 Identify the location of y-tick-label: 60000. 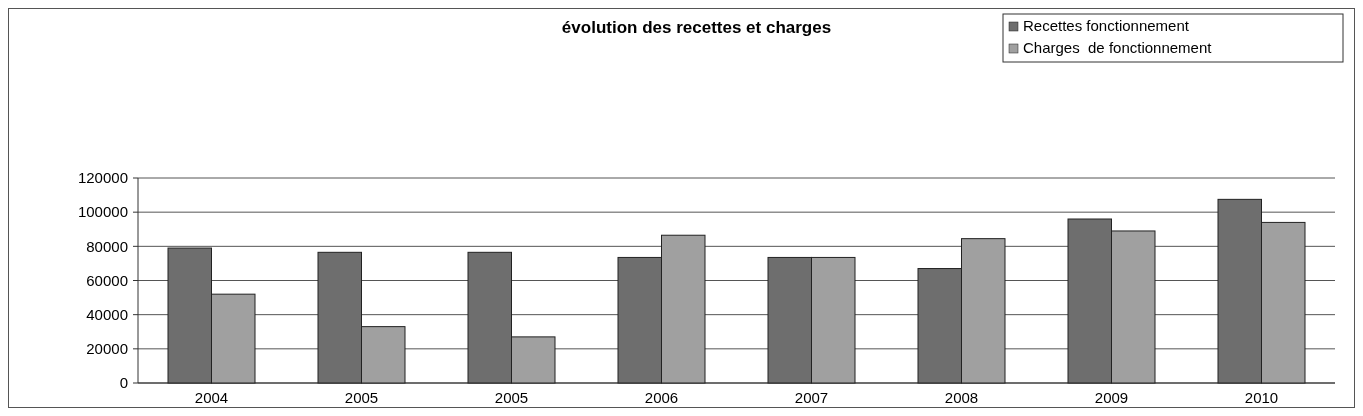
(107, 280).